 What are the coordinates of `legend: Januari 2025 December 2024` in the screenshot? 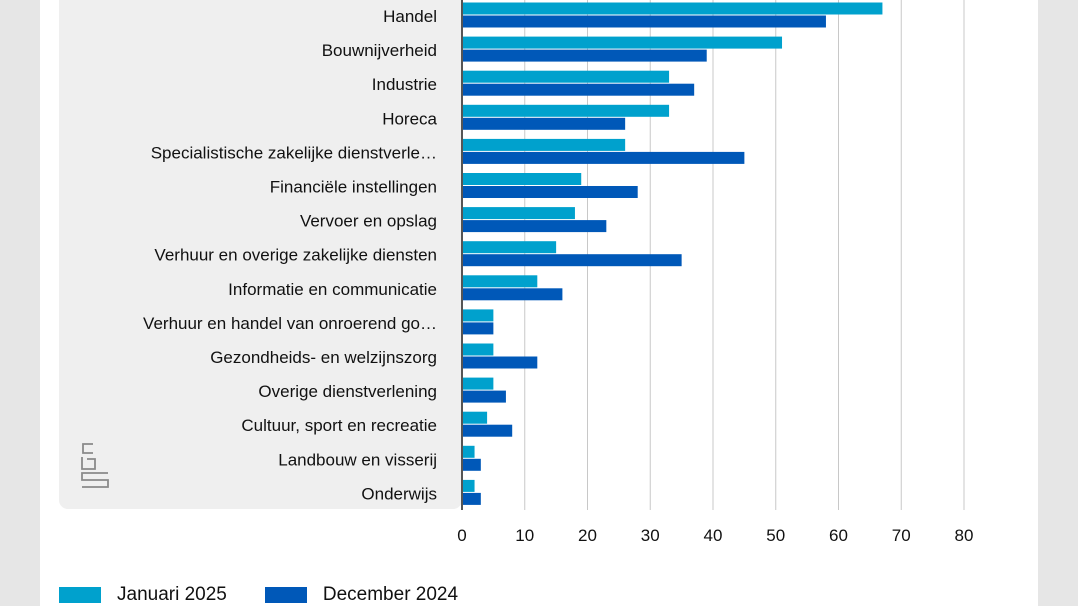 It's located at (277, 595).